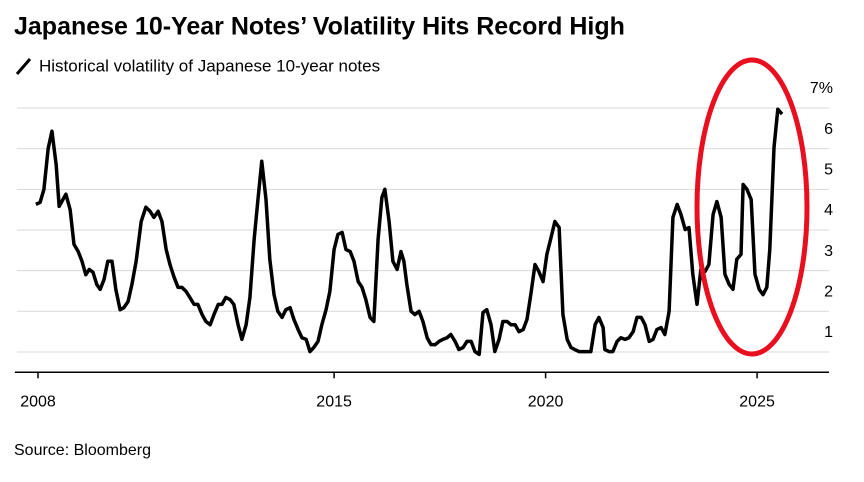 This screenshot has width=864, height=482. I want to click on x-tick-label: 2025, so click(757, 402).